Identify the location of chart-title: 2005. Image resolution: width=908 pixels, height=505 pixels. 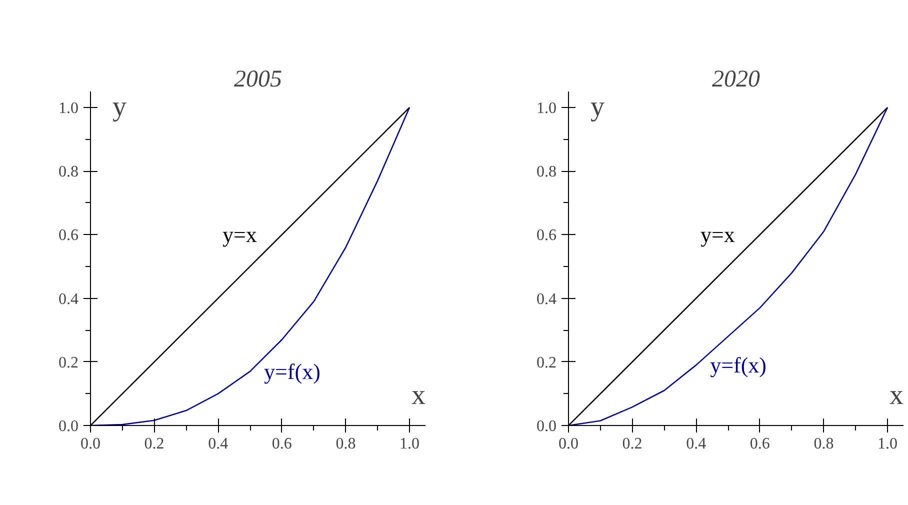
(258, 79).